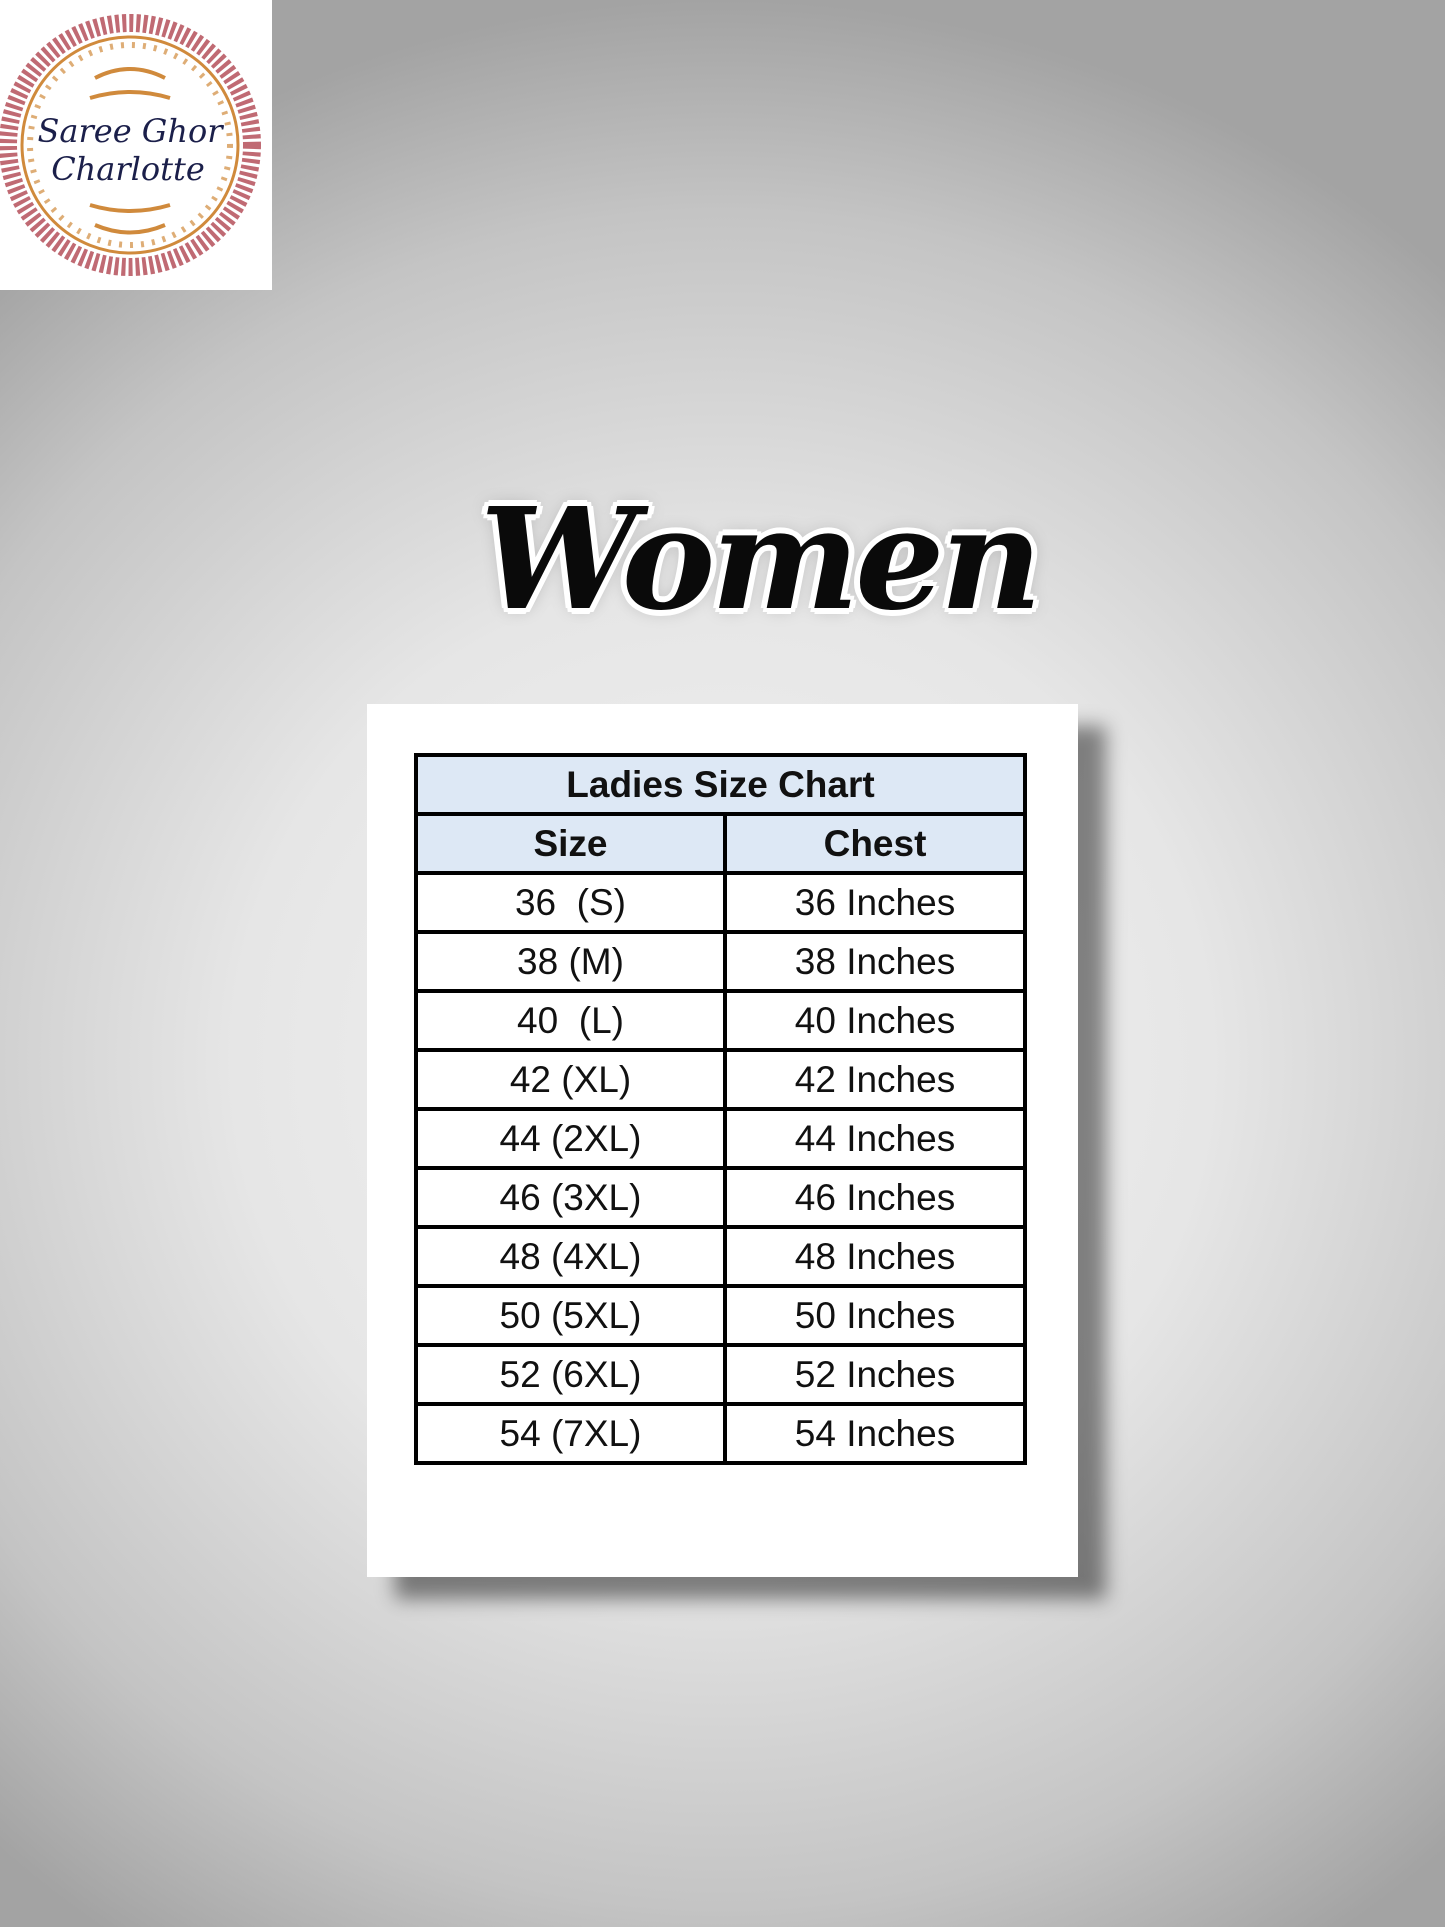 Image resolution: width=1445 pixels, height=1927 pixels. Describe the element at coordinates (875, 1020) in the screenshot. I see `chest-cell: 40 Inches` at that location.